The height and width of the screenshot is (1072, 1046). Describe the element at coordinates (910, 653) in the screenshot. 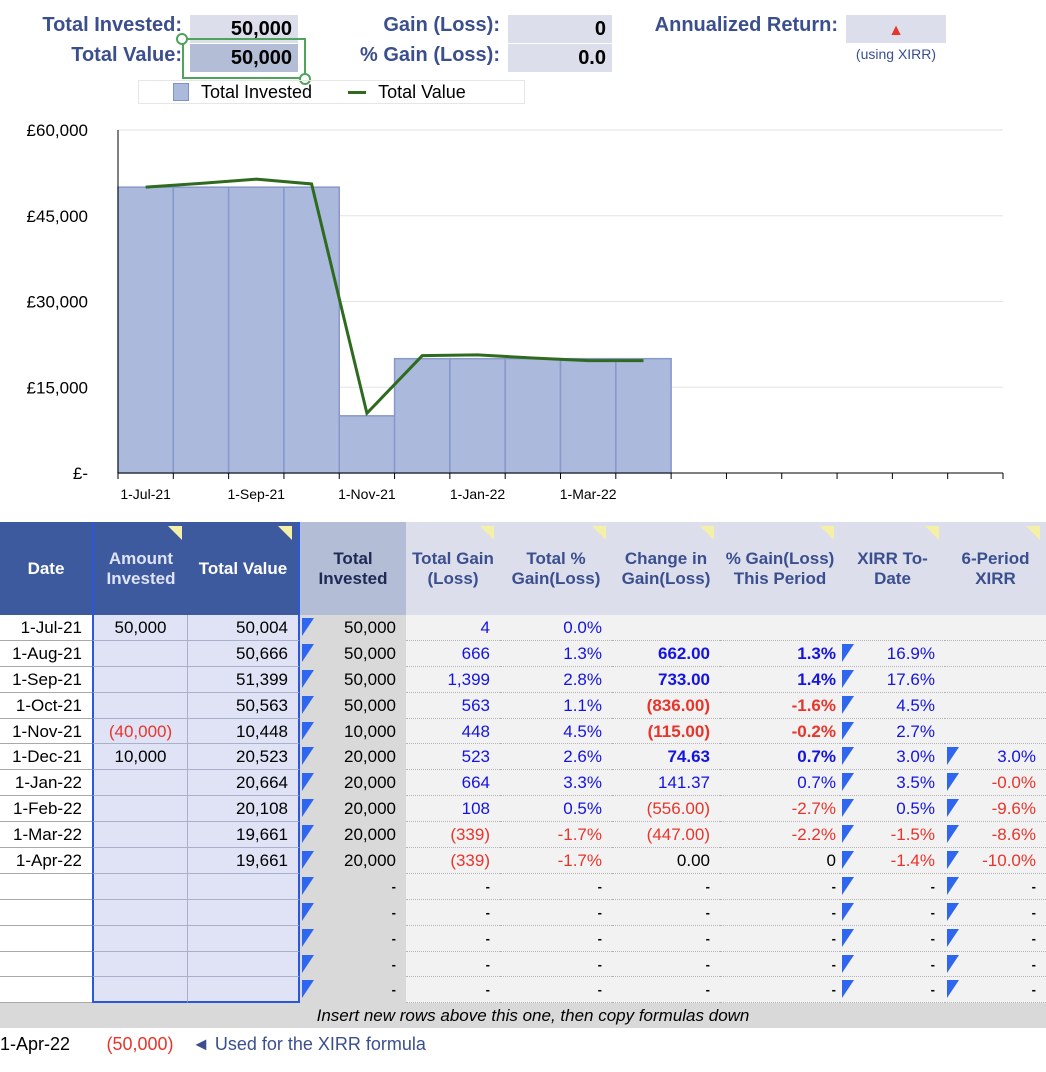

I see `cell-value: 16.9%` at that location.